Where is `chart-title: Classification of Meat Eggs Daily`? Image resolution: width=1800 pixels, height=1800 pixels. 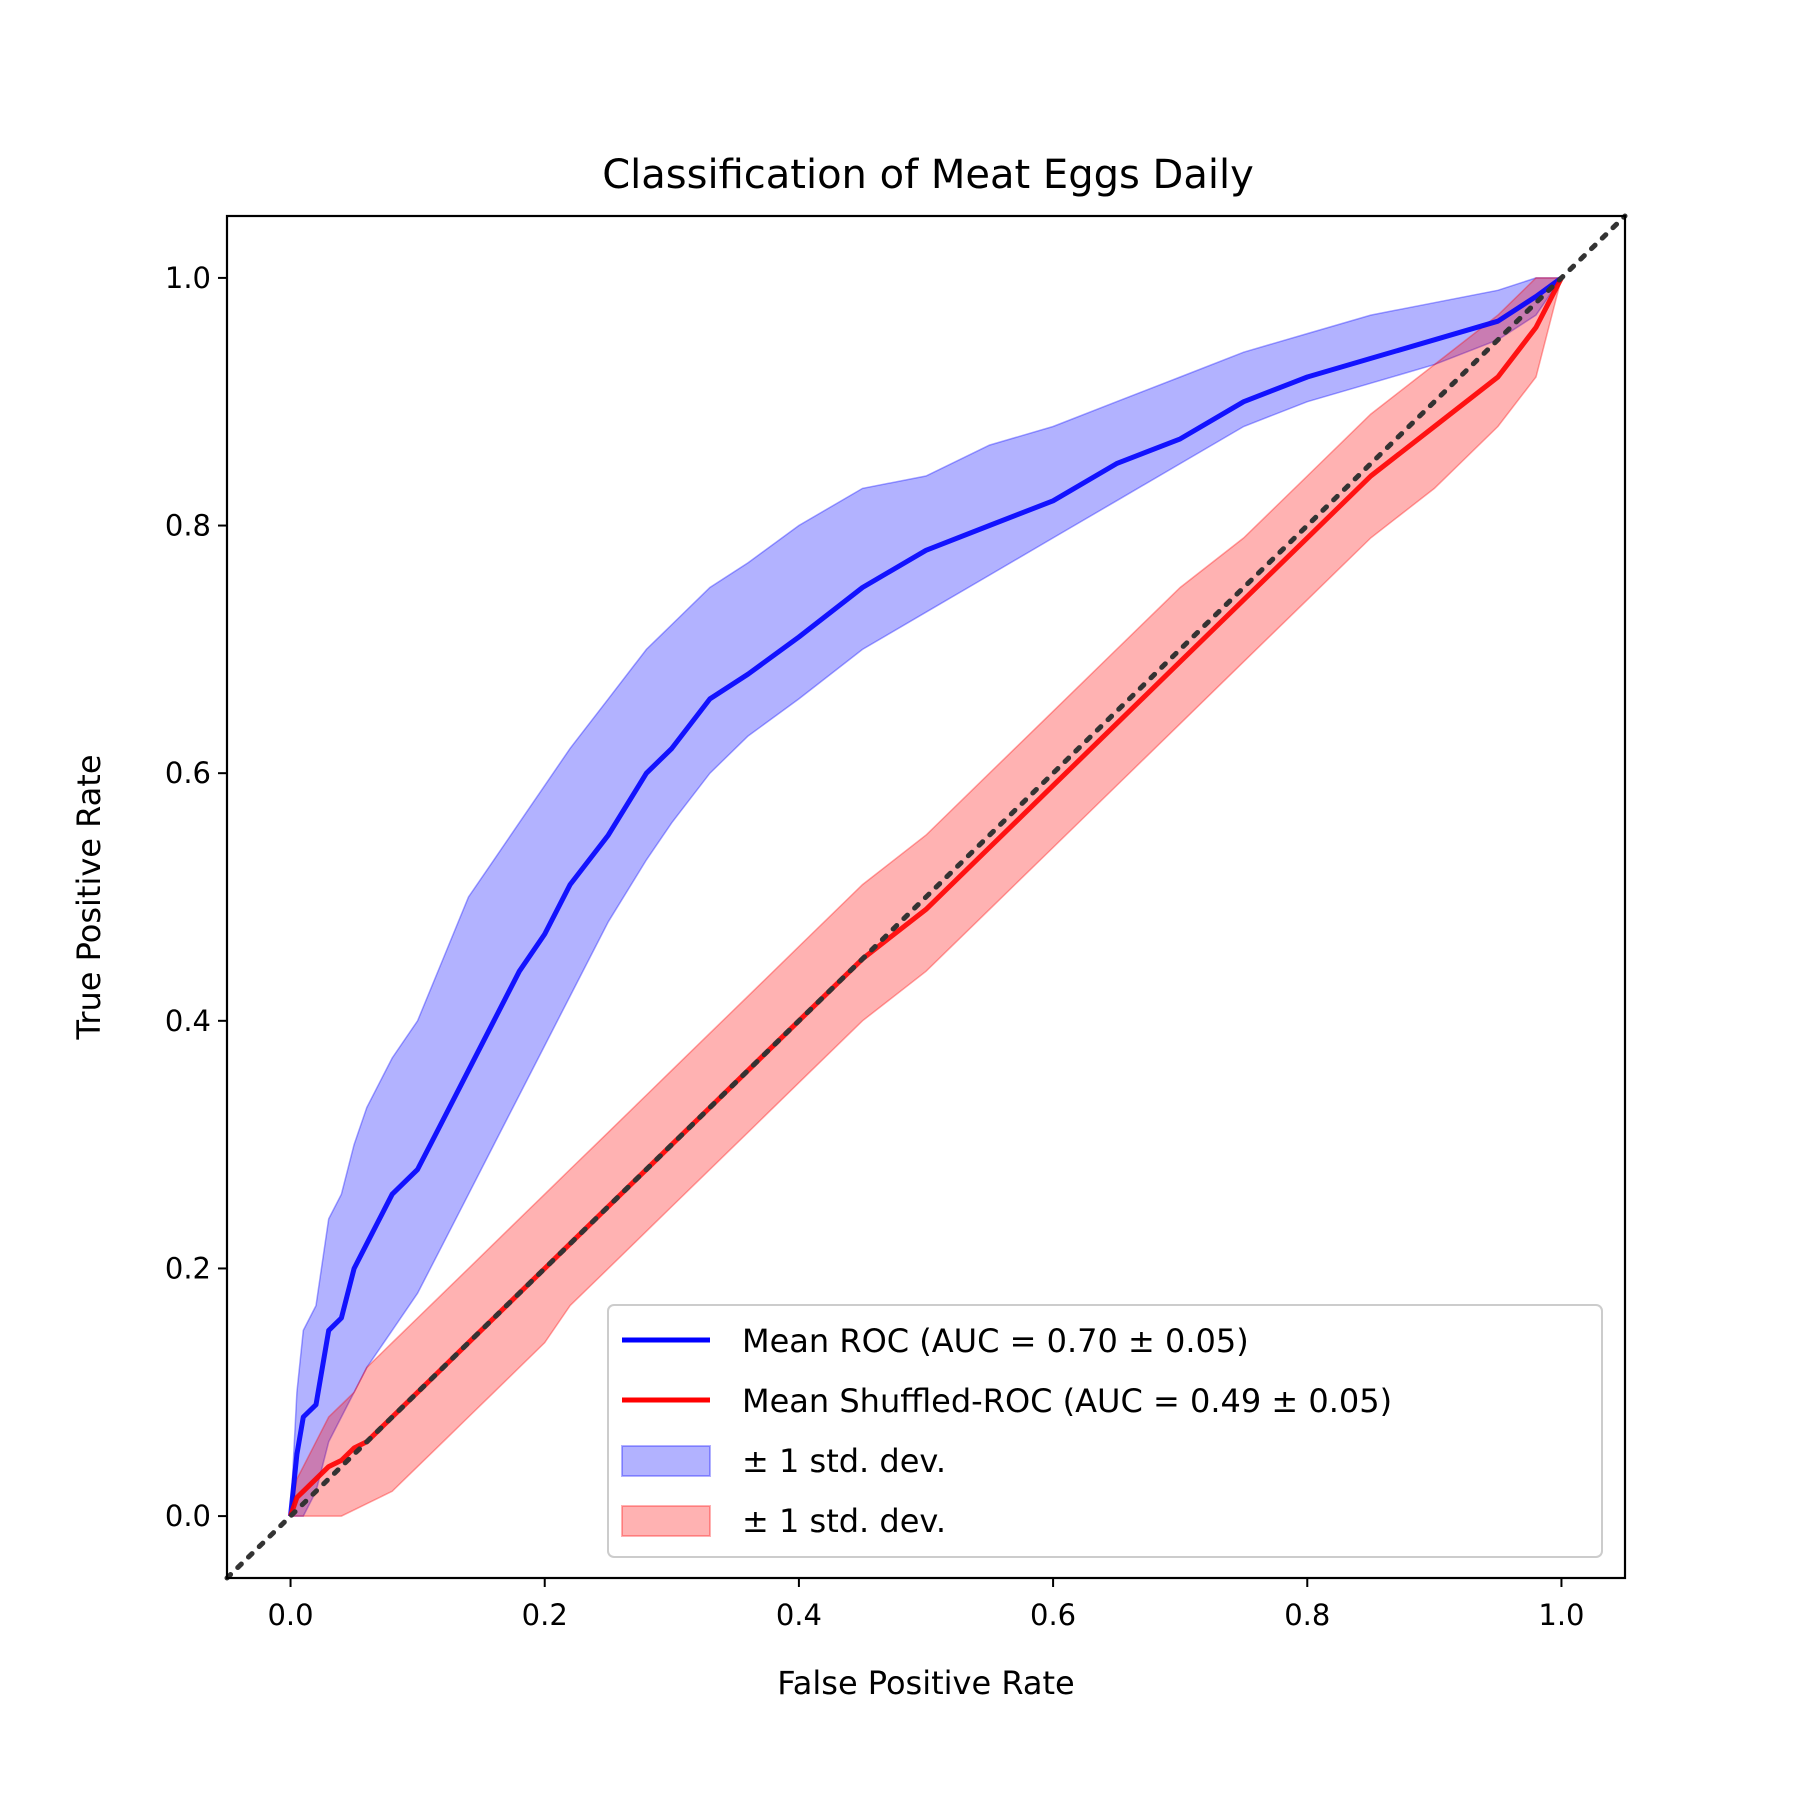 chart-title: Classification of Meat Eggs Daily is located at coordinates (928, 175).